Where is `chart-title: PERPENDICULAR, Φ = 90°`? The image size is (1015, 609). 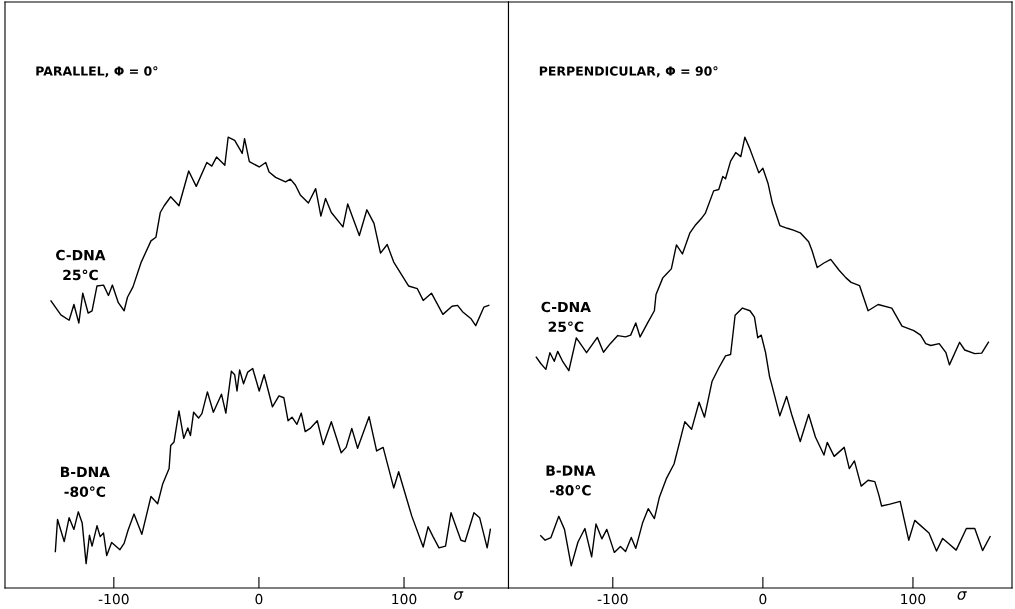 chart-title: PERPENDICULAR, Φ = 90° is located at coordinates (628, 72).